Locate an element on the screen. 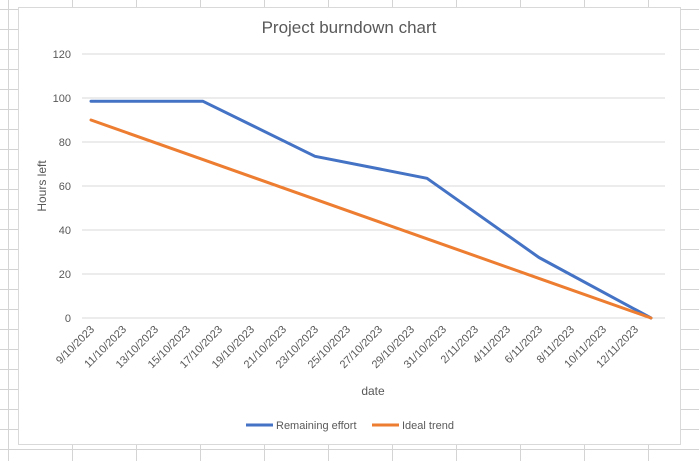 The image size is (699, 461). y-axis-label: Hours left is located at coordinates (42, 186).